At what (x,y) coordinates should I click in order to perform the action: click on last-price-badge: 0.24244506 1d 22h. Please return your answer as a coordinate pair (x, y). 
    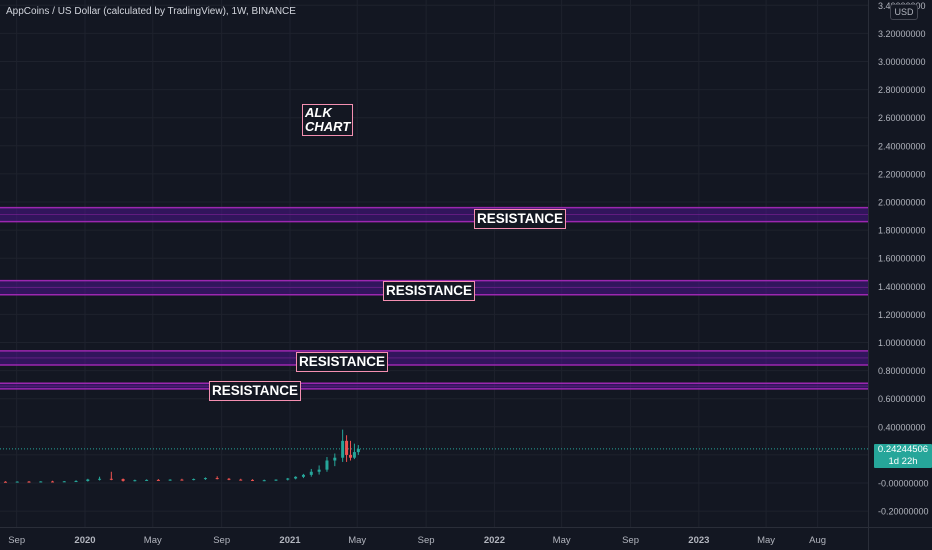
    Looking at the image, I should click on (903, 456).